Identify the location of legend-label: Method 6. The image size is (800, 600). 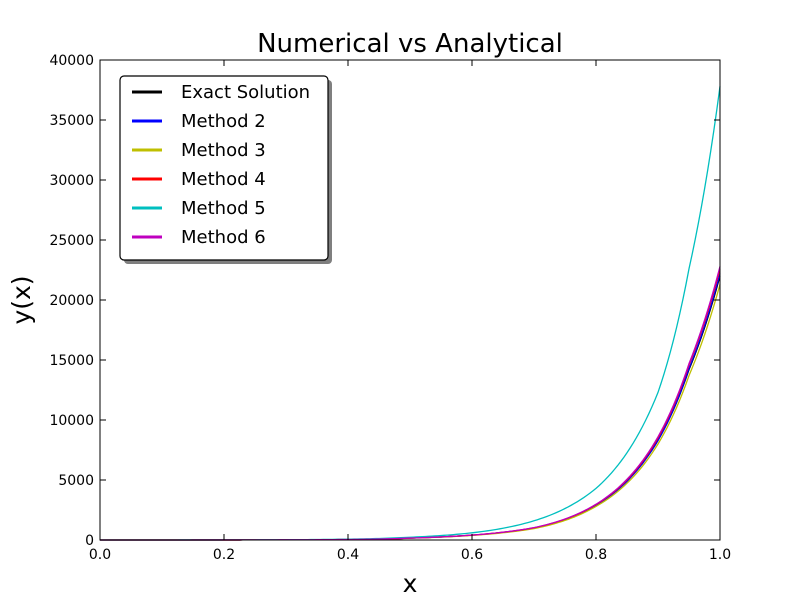
(223, 237).